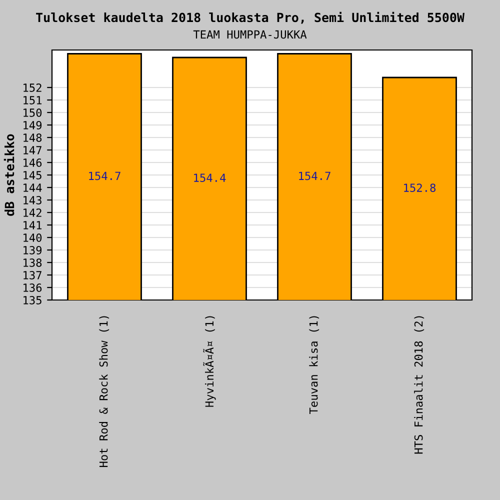 The height and width of the screenshot is (500, 500). Describe the element at coordinates (209, 361) in the screenshot. I see `x-tick-label: HyvinkÃ¤Ã¤ (1)` at that location.